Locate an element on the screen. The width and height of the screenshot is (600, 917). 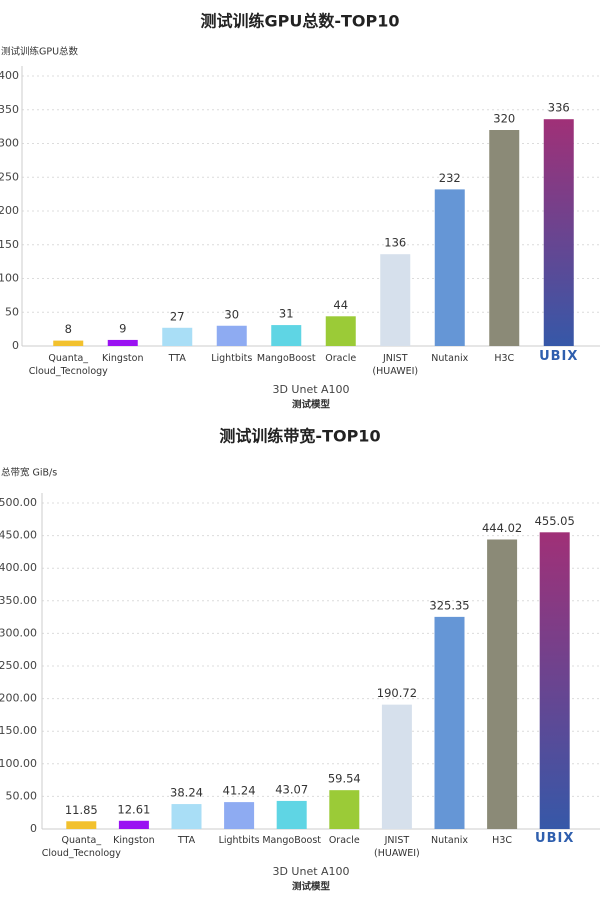
data-label: 232 is located at coordinates (450, 178).